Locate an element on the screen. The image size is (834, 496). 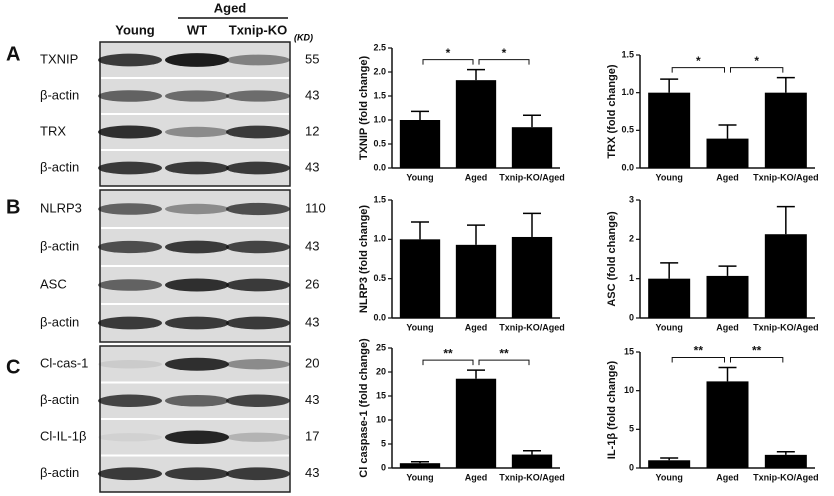
panel-letter: A is located at coordinates (13, 54).